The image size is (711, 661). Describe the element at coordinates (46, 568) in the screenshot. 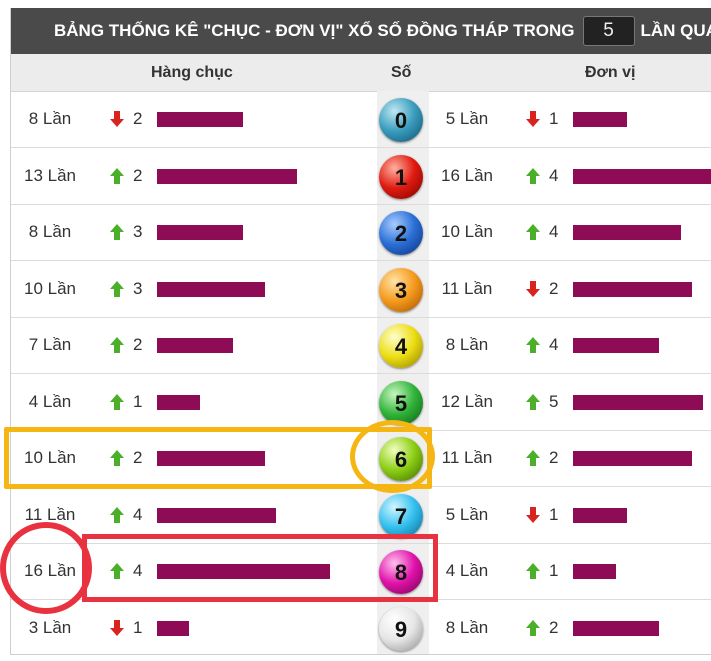

I see `highlight-circle-16-lan` at that location.